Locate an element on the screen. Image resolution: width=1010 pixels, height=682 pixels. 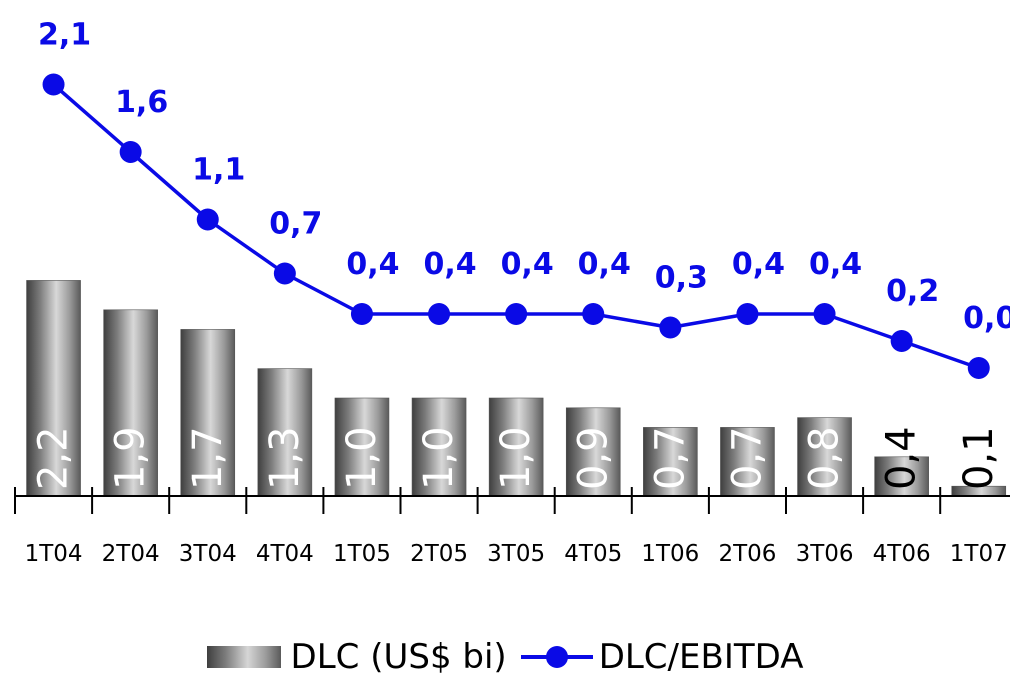
line-value-label-3T04: 1,1 is located at coordinates (218, 170).